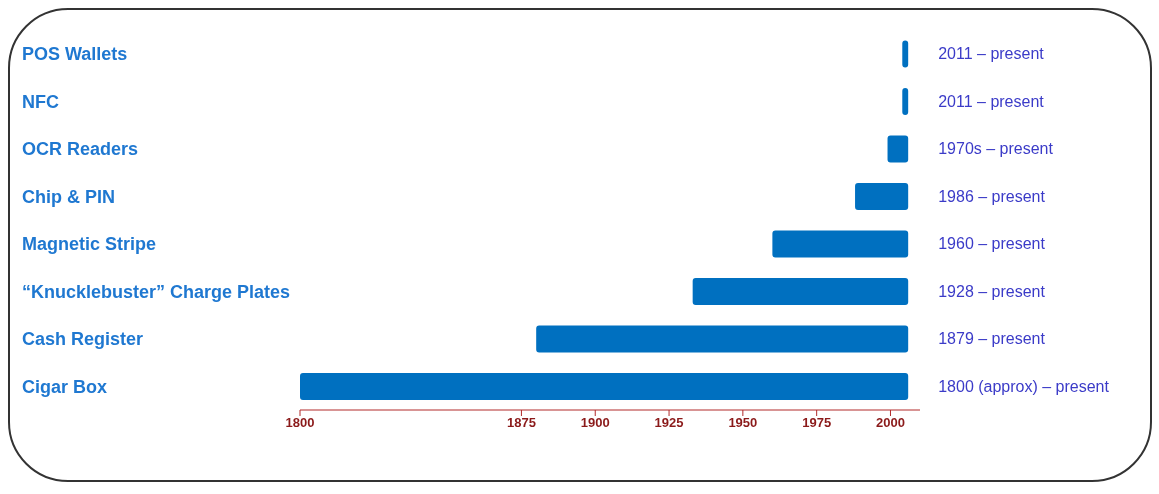 This screenshot has width=1159, height=494. I want to click on y-tick-label: POS Wallets, so click(75, 54).